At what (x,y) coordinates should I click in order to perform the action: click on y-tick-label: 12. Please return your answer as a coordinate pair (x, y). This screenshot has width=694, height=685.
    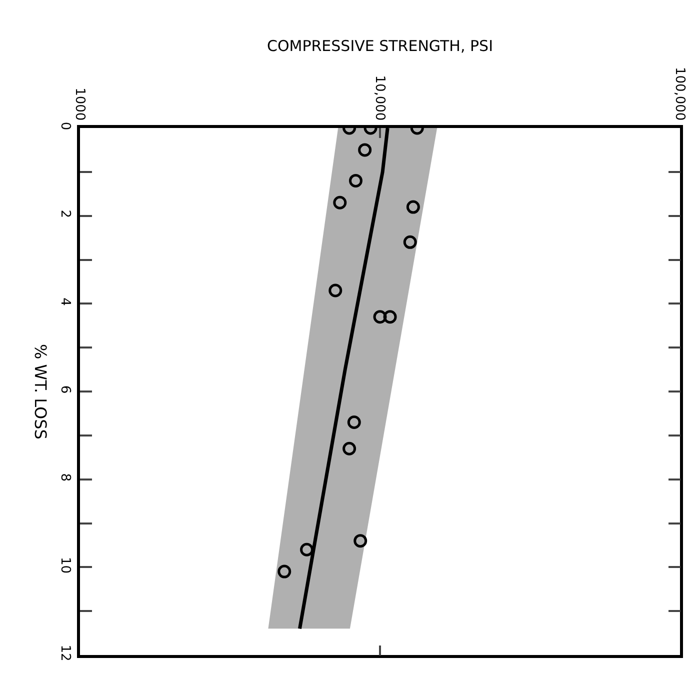
    Looking at the image, I should click on (65, 653).